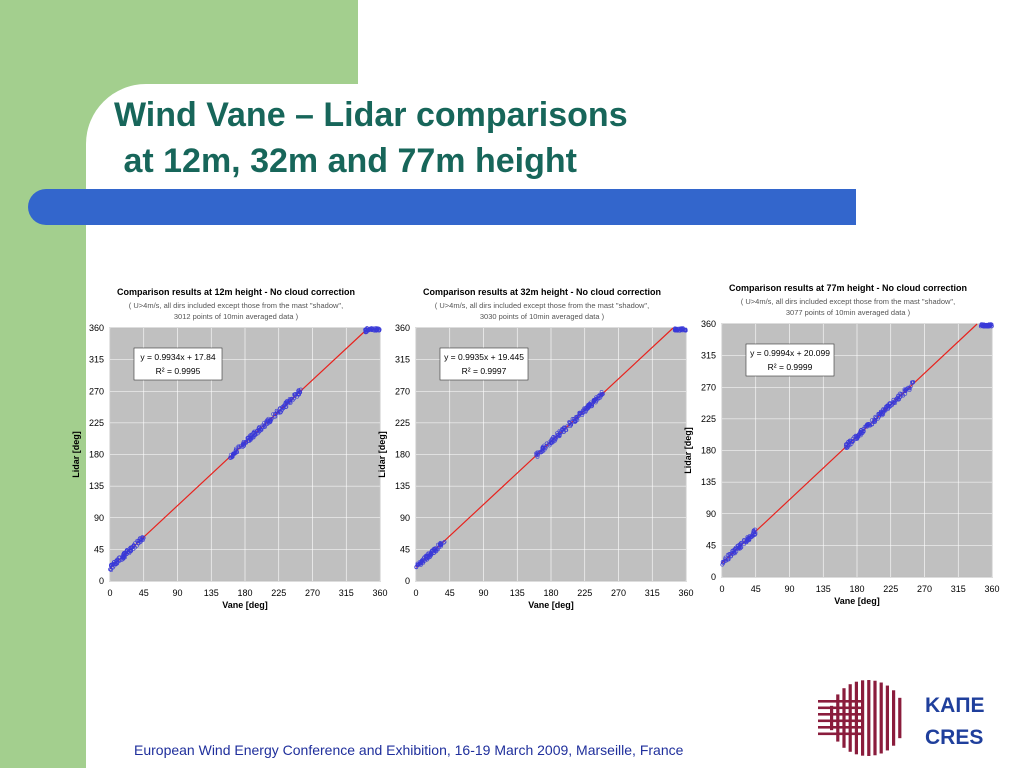 This screenshot has width=1024, height=768. What do you see at coordinates (790, 353) in the screenshot?
I see `fit-equation: y = 0.9994x + 20.099` at bounding box center [790, 353].